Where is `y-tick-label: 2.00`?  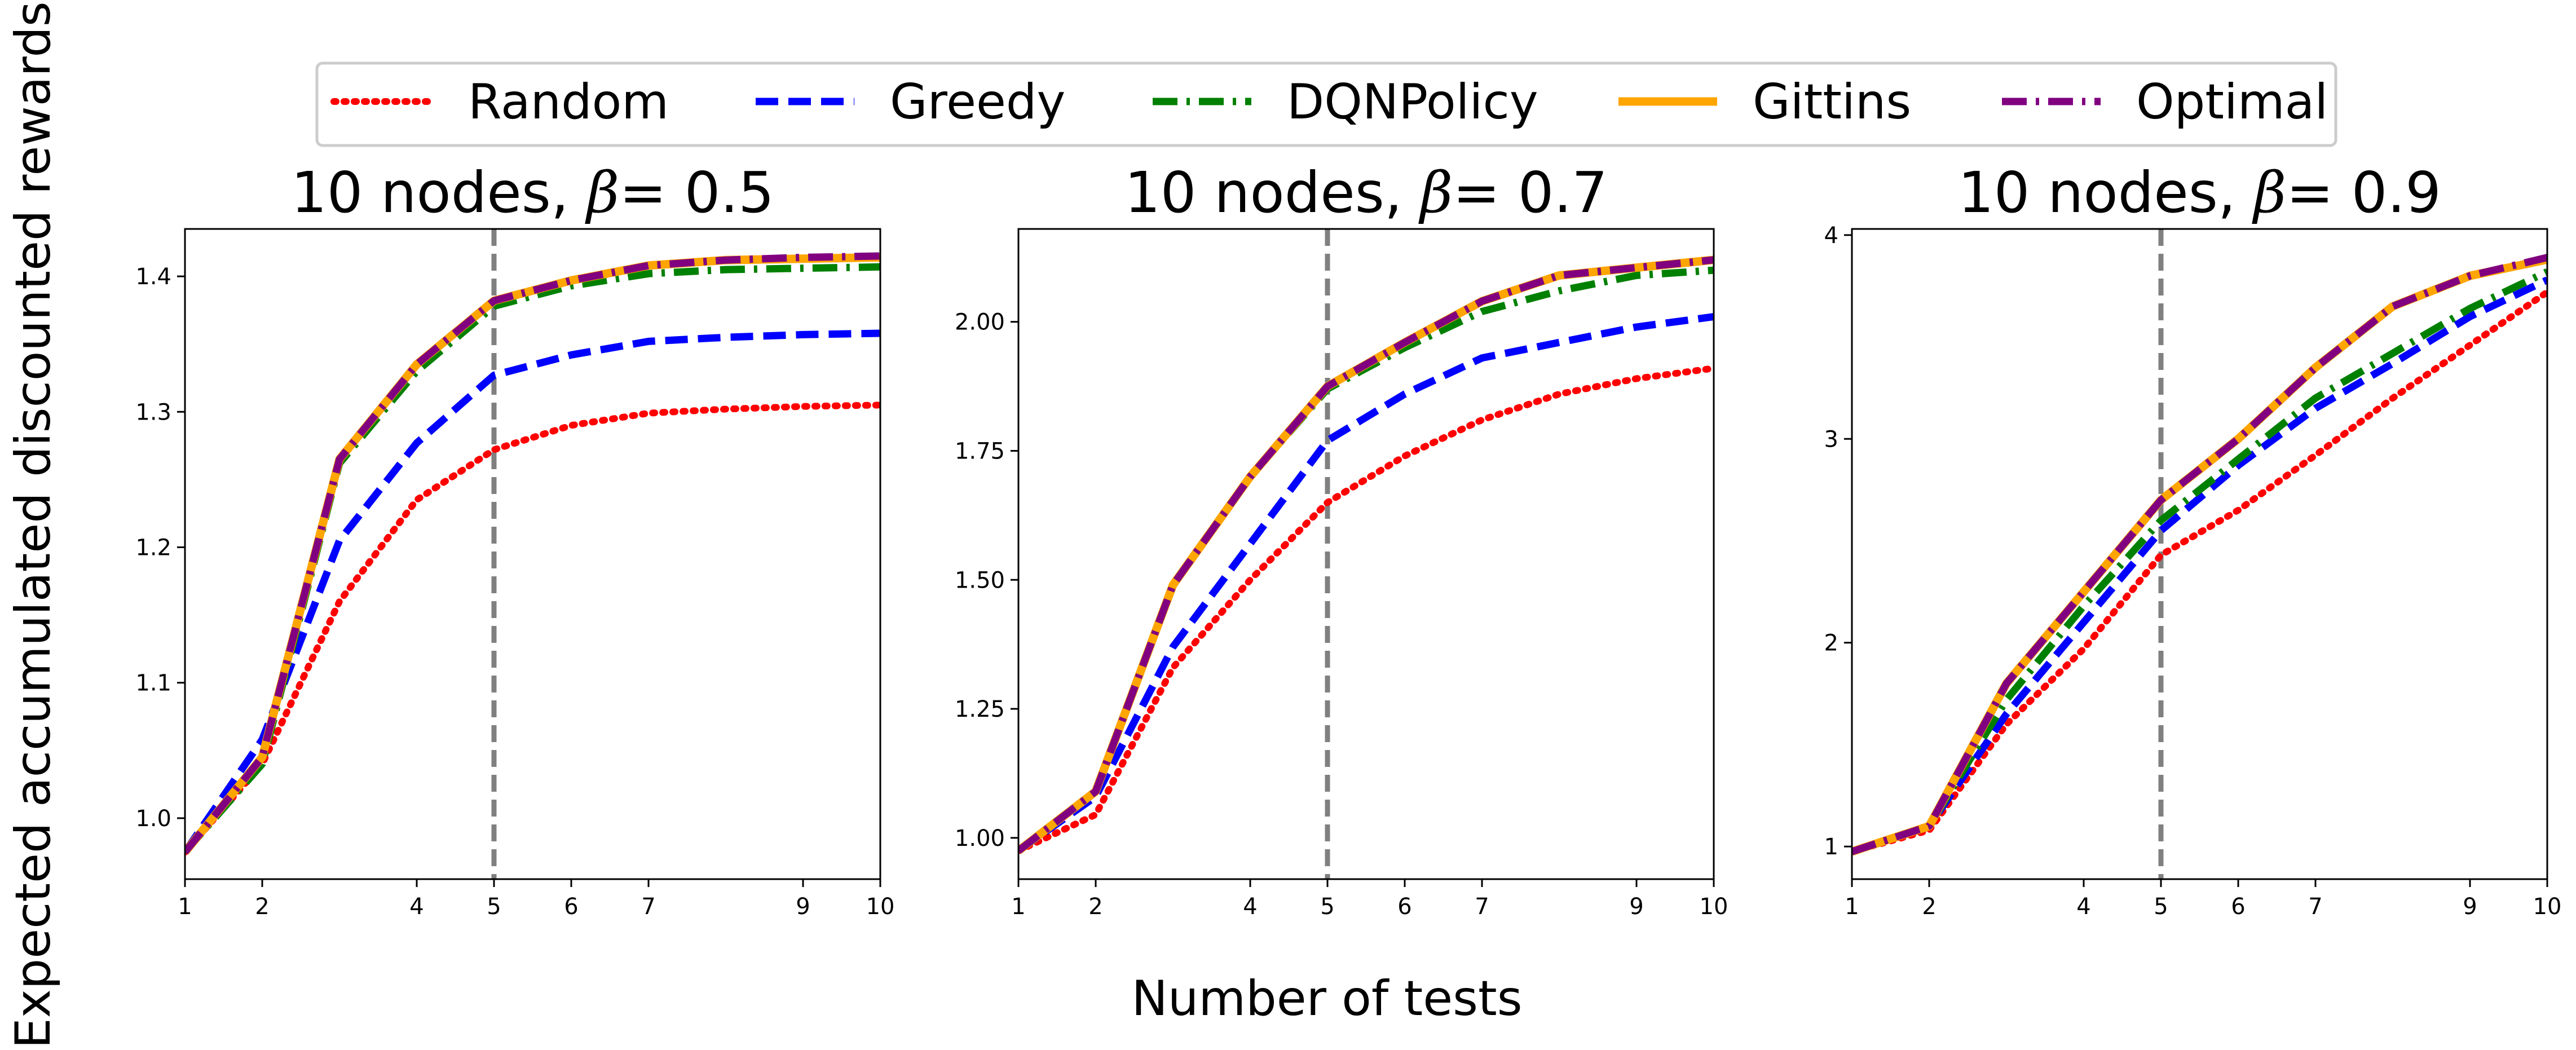
y-tick-label: 2.00 is located at coordinates (980, 323).